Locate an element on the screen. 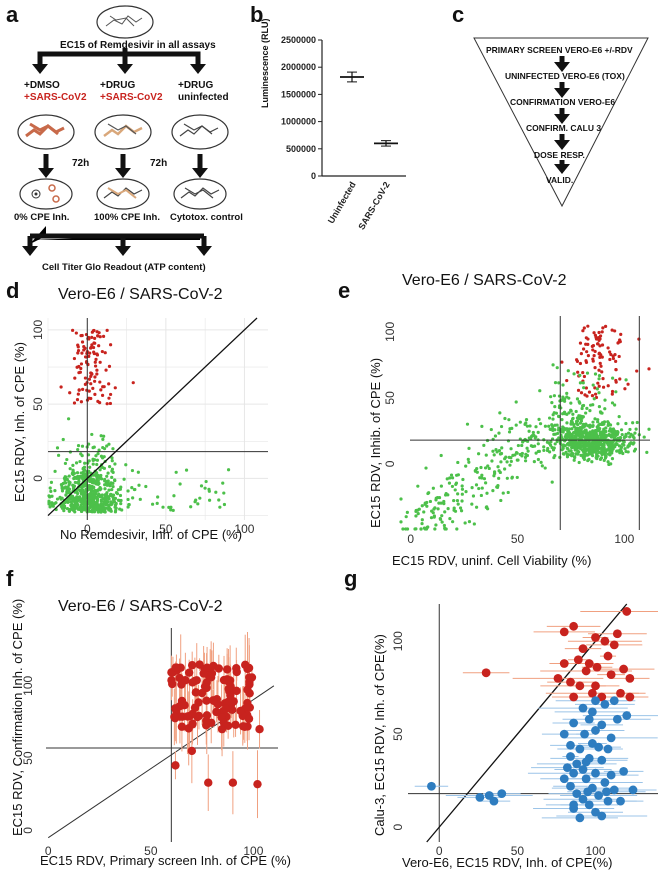 The image size is (660, 874). panel-d-ytick-label: 0 is located at coordinates (38, 478).